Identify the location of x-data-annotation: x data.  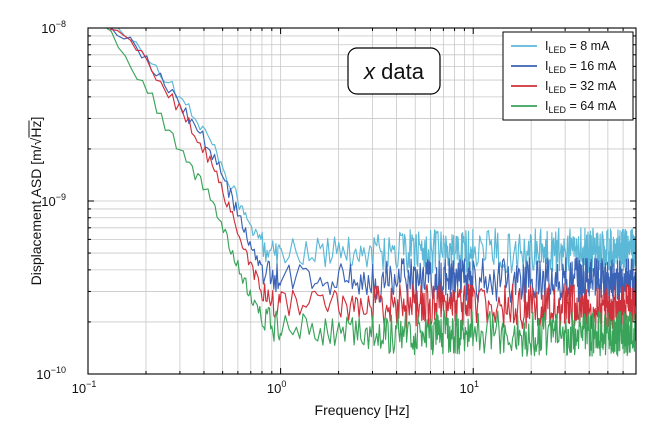
(394, 71).